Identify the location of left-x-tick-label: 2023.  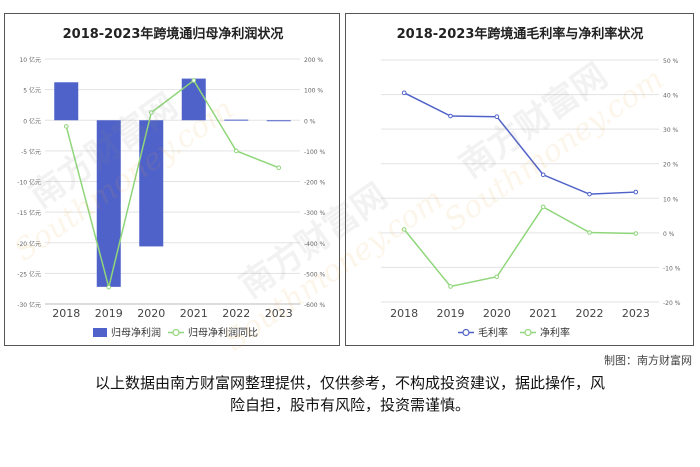
(279, 313).